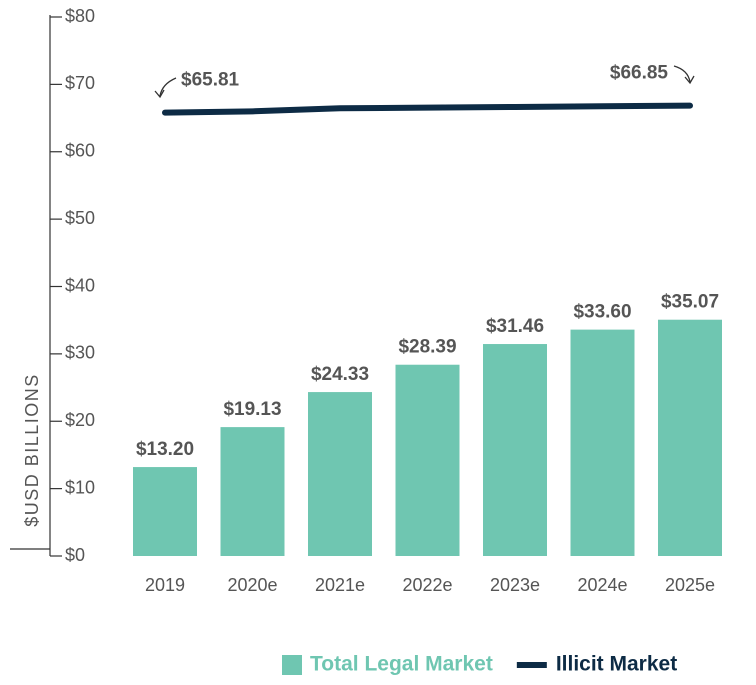 This screenshot has width=756, height=685. What do you see at coordinates (75, 555) in the screenshot?
I see `y-tick-label: $0` at bounding box center [75, 555].